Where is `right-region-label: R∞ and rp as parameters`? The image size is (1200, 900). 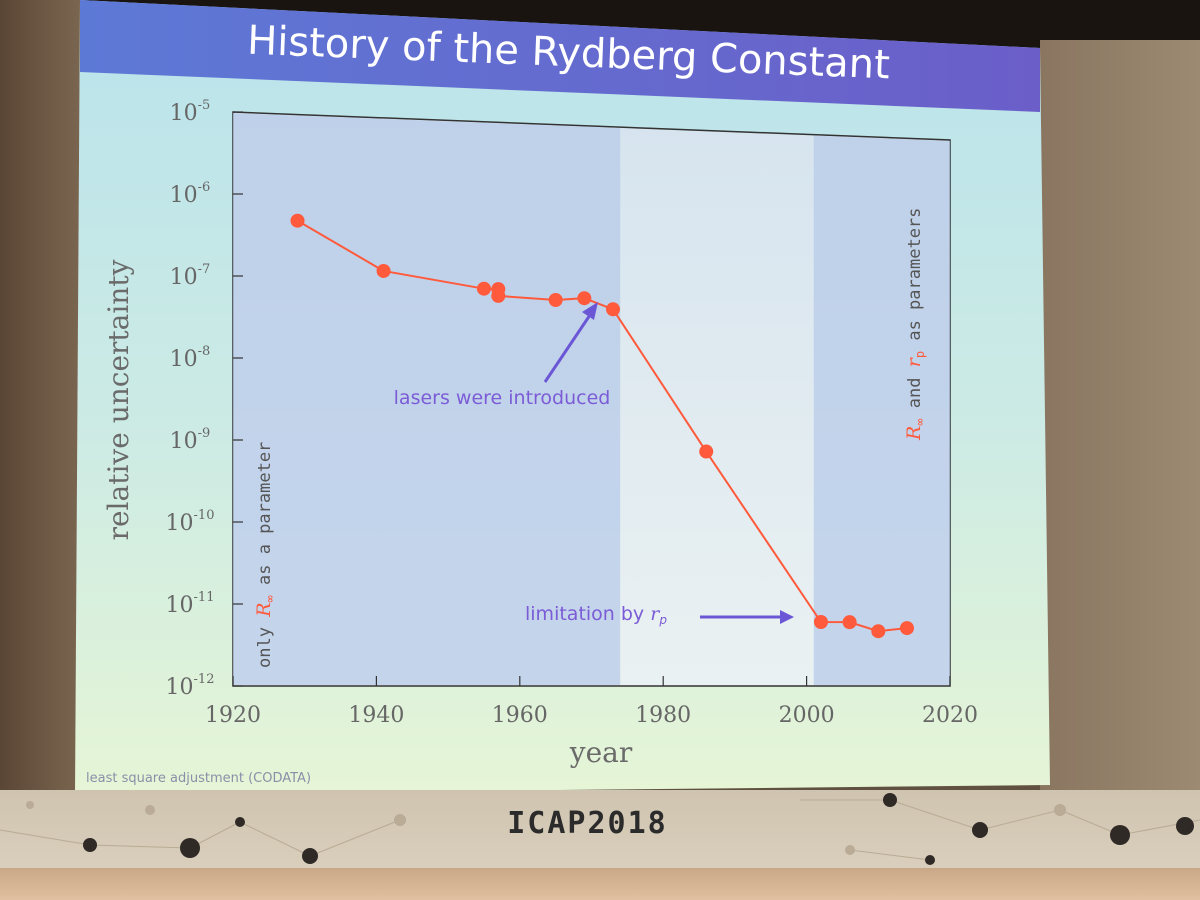
right-region-label: R∞ and rp as parameters is located at coordinates (915, 324).